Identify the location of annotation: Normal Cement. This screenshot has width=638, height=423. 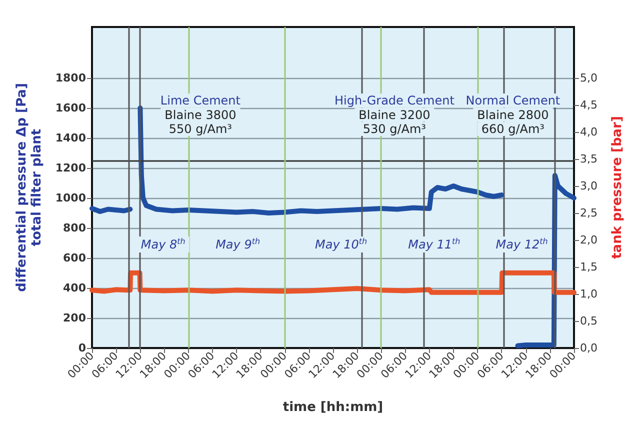
(513, 101).